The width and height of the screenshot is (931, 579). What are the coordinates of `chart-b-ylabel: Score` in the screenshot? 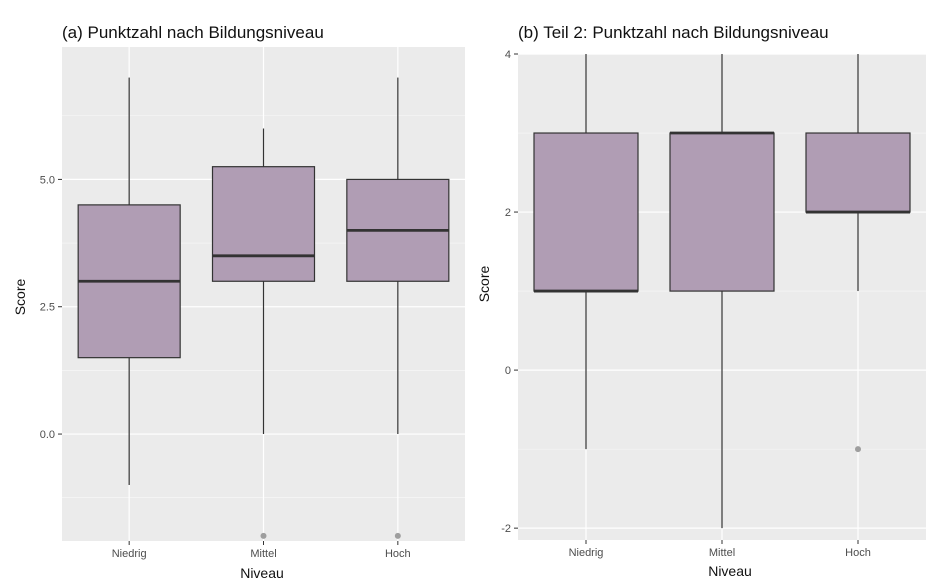 It's located at (484, 284).